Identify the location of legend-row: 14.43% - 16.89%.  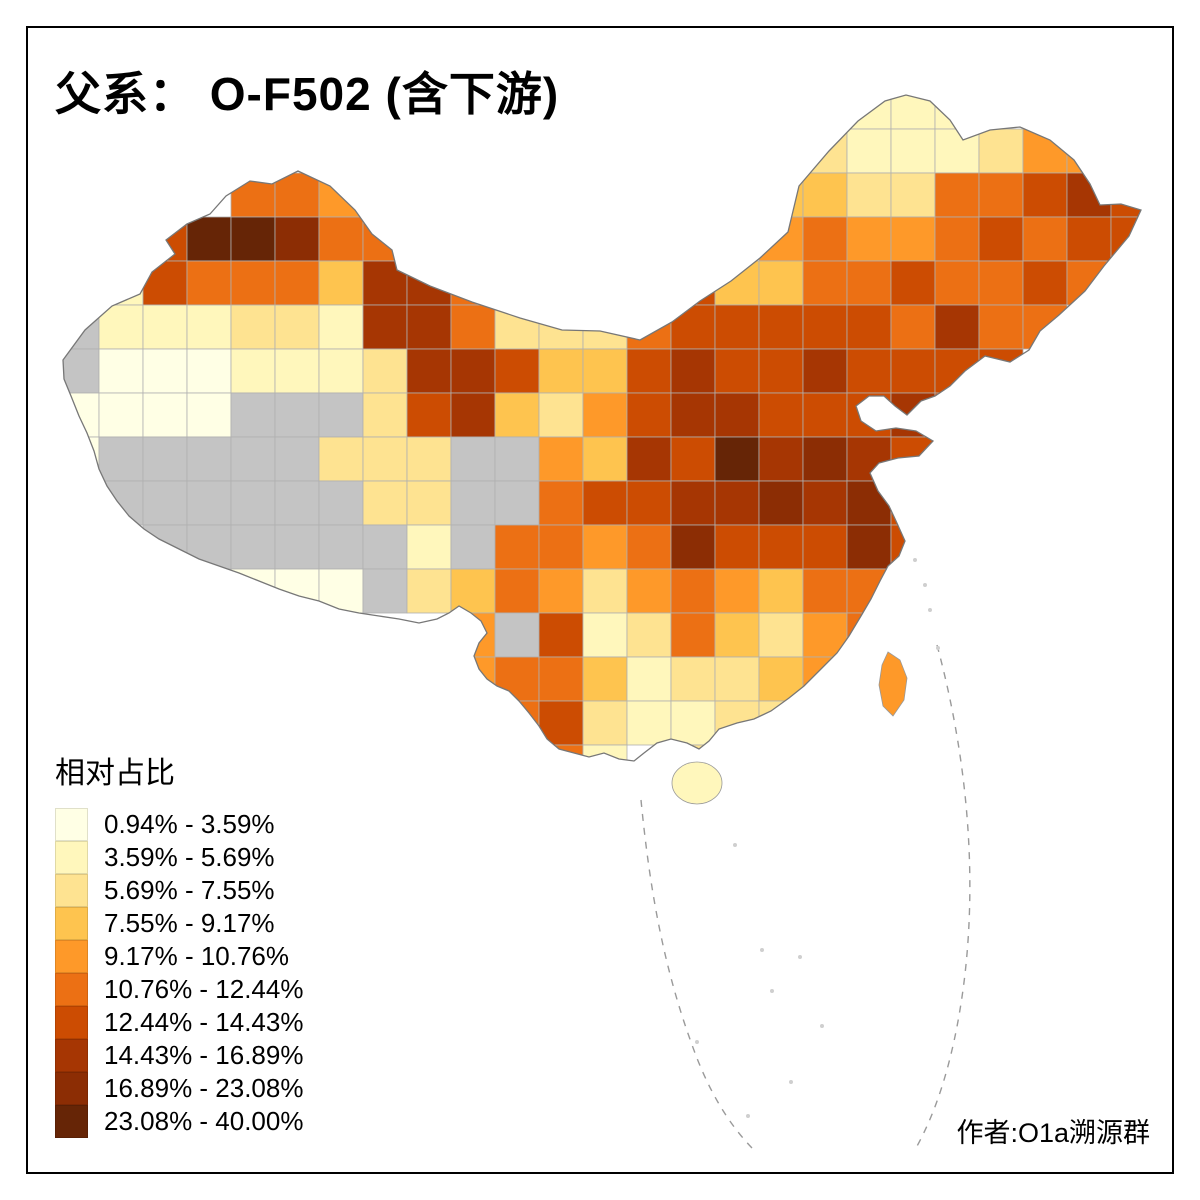
(179, 1055).